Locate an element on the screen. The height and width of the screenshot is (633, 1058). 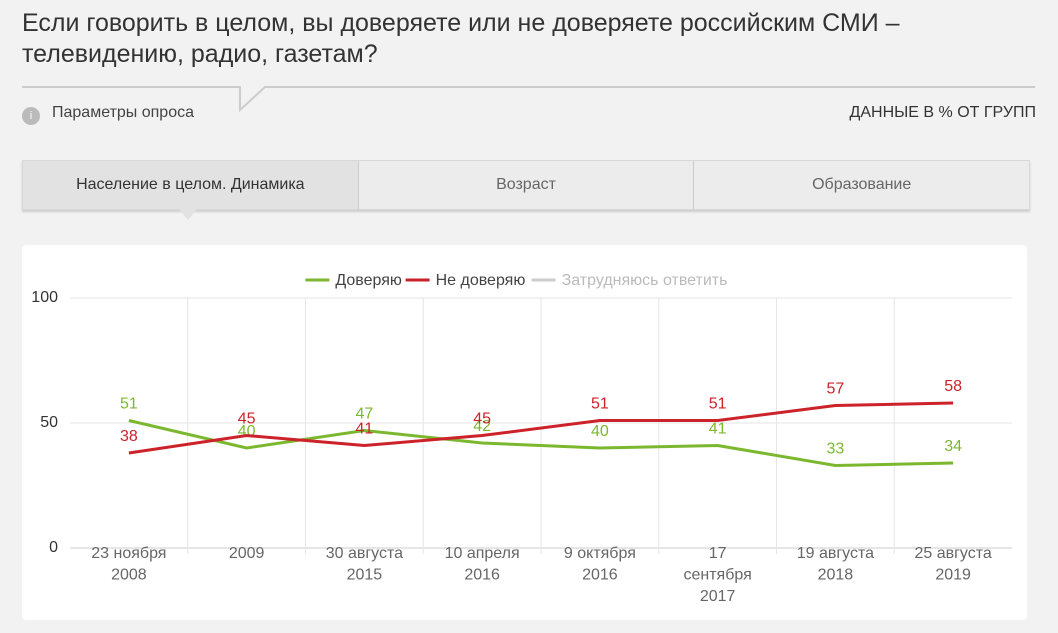
y-tick-label: 0 is located at coordinates (53, 547).